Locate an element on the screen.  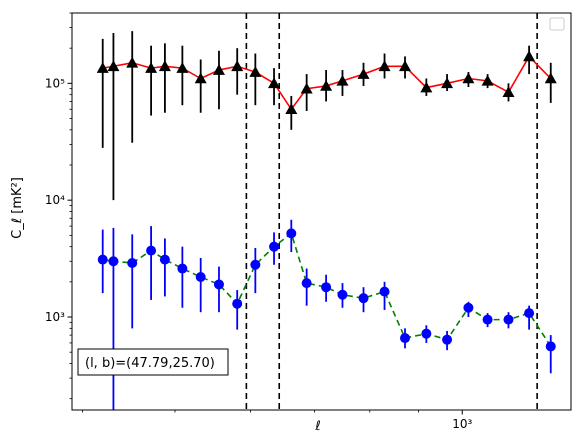
y-axis-label: C_ℓ [mK²] is located at coordinates (17, 208).